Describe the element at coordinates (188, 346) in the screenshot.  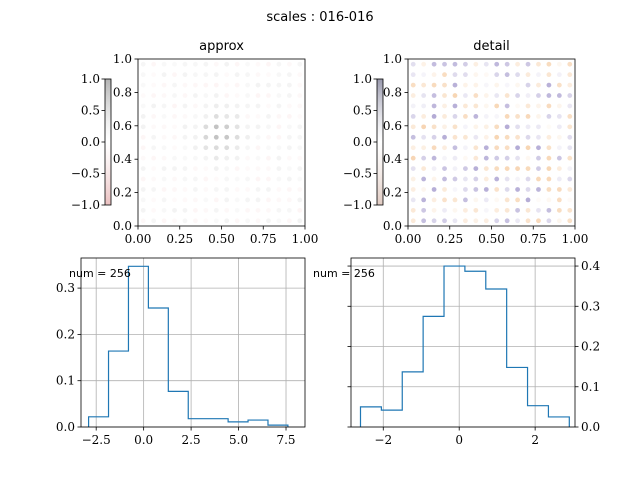
I see `histogram-step` at that location.